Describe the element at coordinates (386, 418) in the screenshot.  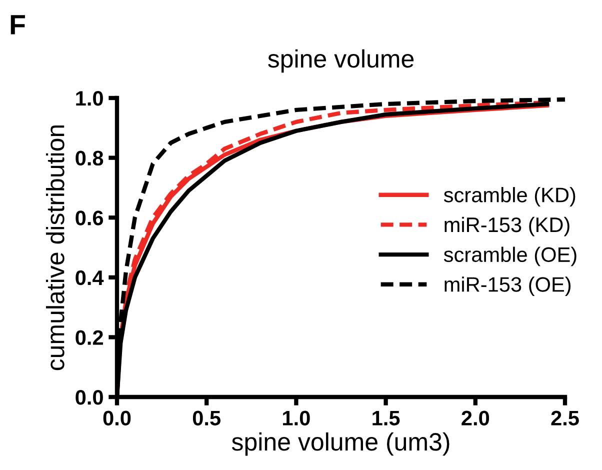
I see `x-tick-label: 1.5` at that location.